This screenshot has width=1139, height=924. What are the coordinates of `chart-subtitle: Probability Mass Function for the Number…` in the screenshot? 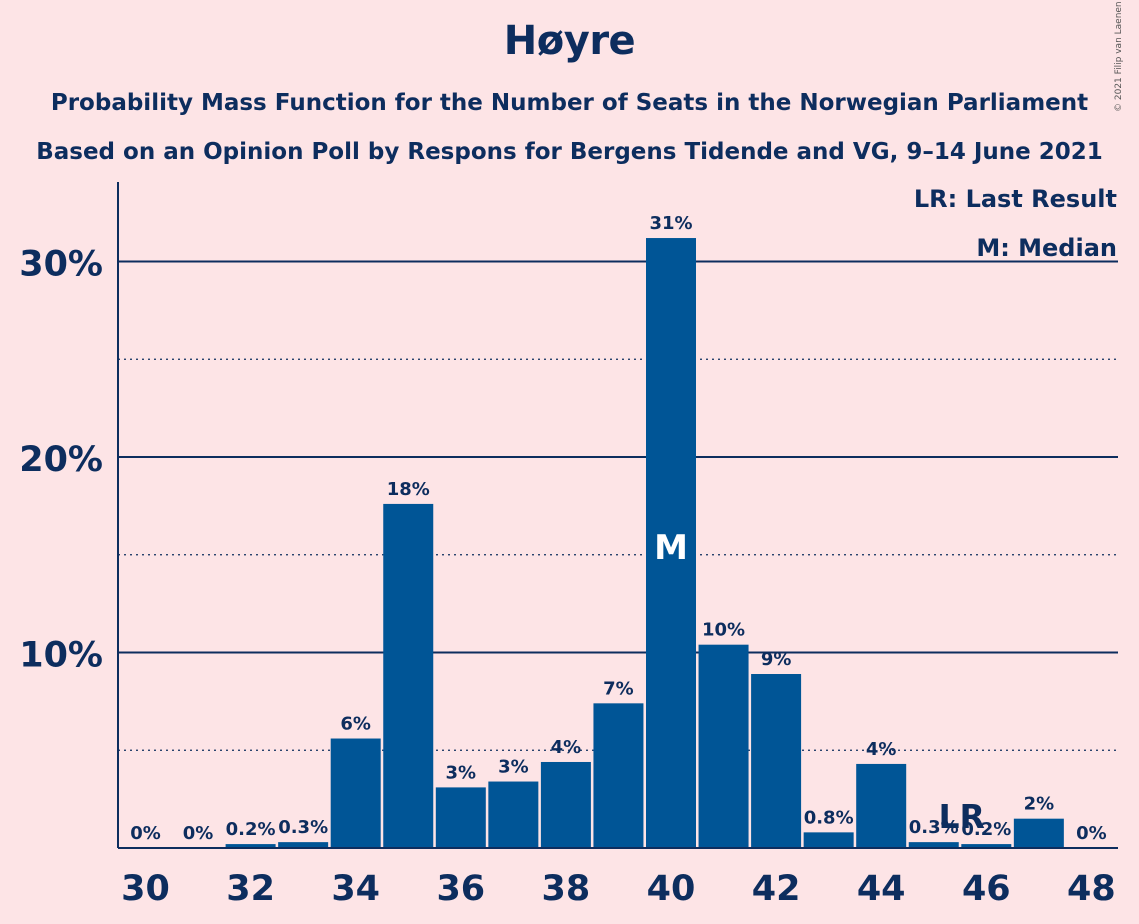 It's located at (569, 103).